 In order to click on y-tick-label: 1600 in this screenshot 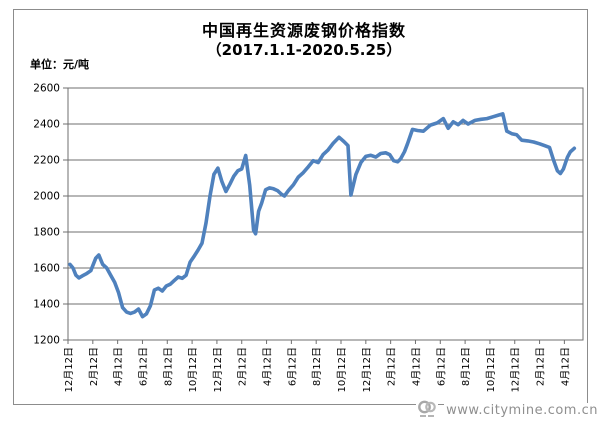, I will do `click(46, 269)`.